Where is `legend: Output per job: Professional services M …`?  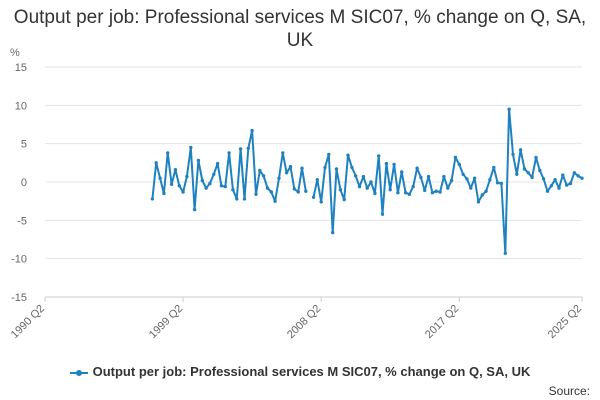
legend: Output per job: Professional services M … is located at coordinates (300, 371).